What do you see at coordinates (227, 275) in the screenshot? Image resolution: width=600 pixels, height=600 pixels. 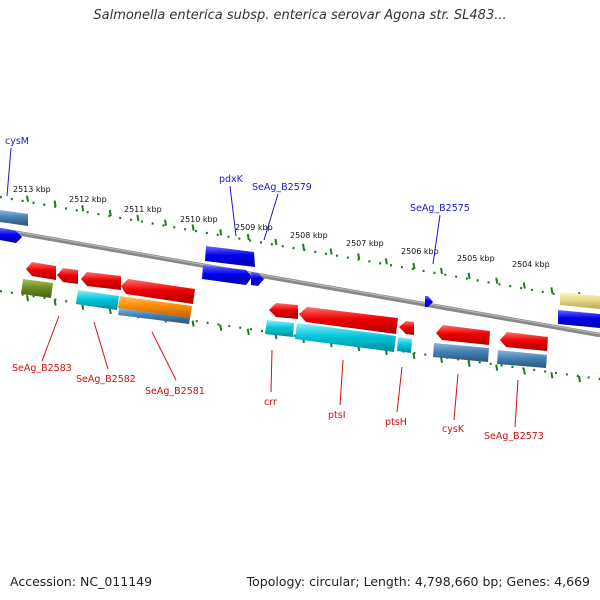 I see `cds-forward-pdxK-b` at bounding box center [227, 275].